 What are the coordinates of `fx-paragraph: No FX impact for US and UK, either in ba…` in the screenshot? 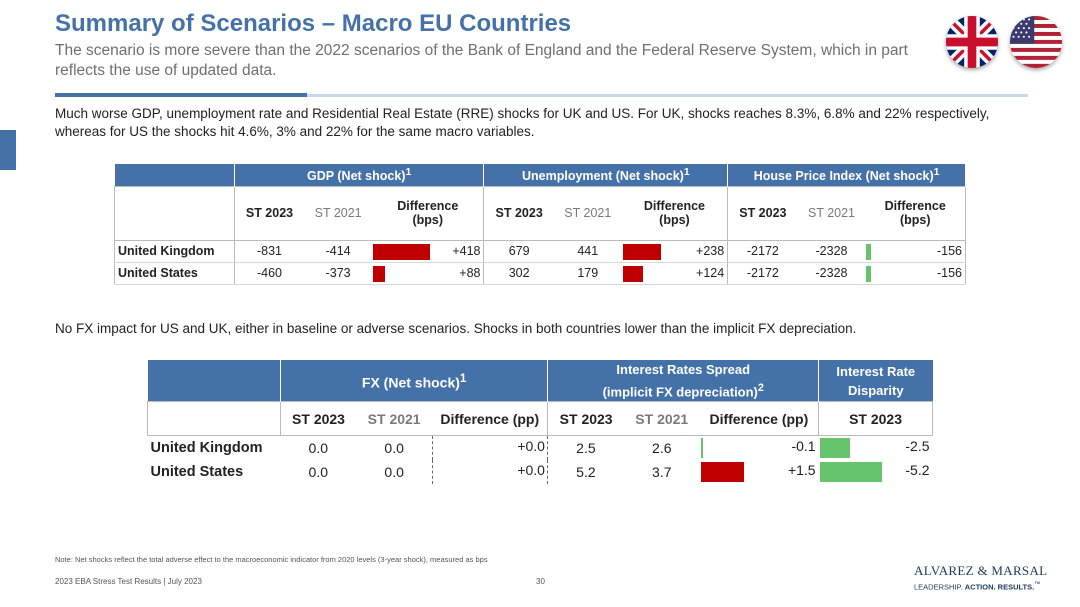 It's located at (456, 328).